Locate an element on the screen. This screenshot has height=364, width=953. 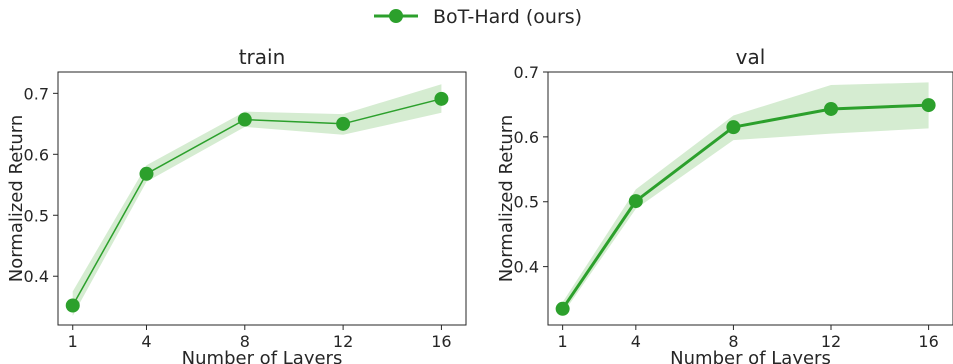
chart-title: train is located at coordinates (262, 57).